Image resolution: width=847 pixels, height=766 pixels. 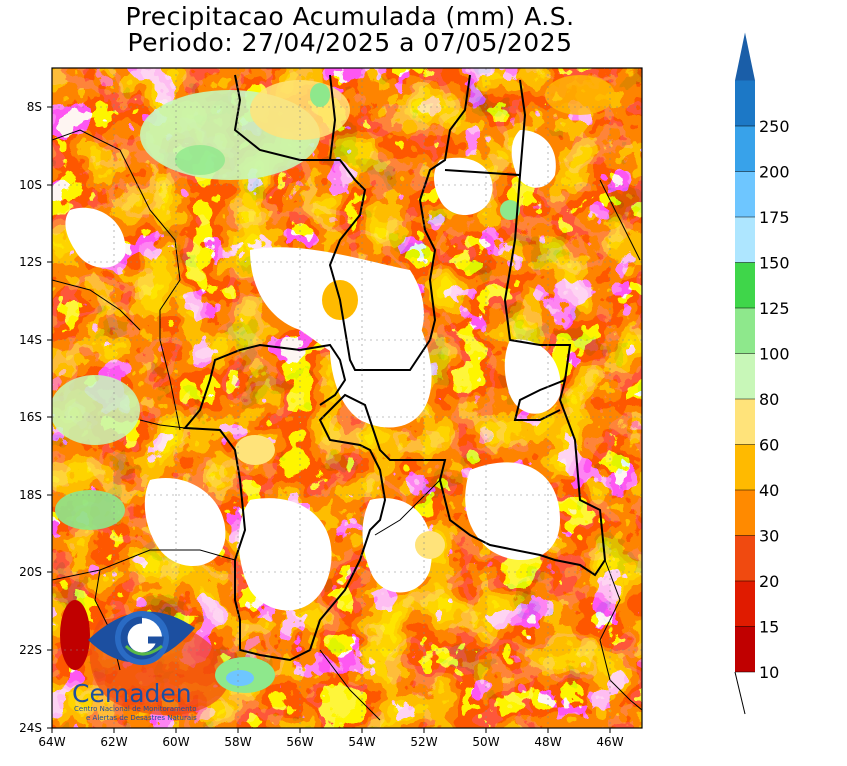 What do you see at coordinates (423, 742) in the screenshot?
I see `x-tick-label: 52W` at bounding box center [423, 742].